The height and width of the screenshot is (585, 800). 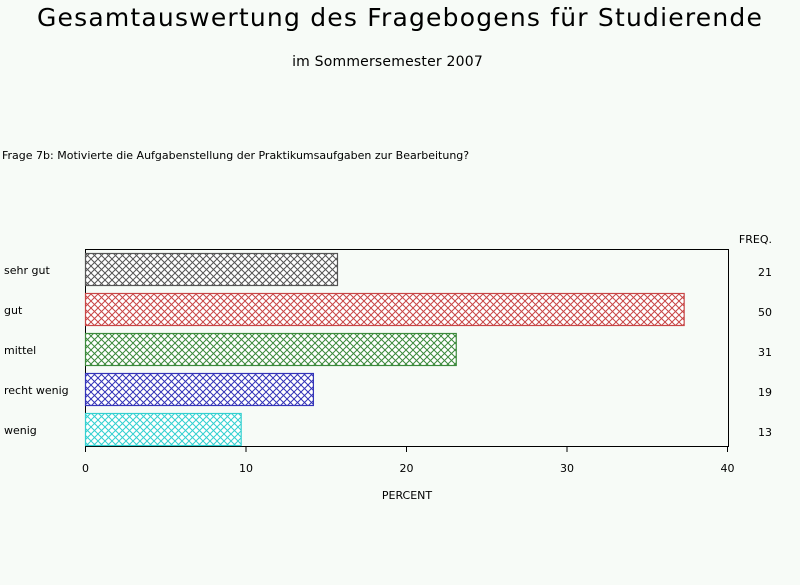 What do you see at coordinates (36, 390) in the screenshot?
I see `category-label: recht wenig` at bounding box center [36, 390].